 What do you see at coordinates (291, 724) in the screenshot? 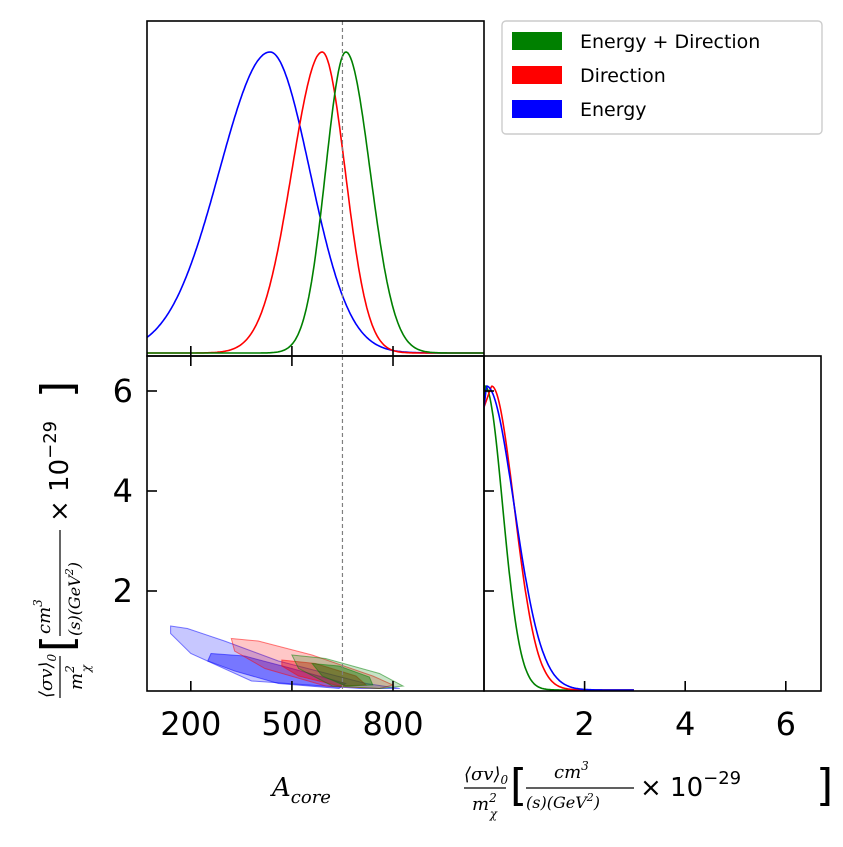
I see `joint-x-tick-label: 500` at bounding box center [291, 724].